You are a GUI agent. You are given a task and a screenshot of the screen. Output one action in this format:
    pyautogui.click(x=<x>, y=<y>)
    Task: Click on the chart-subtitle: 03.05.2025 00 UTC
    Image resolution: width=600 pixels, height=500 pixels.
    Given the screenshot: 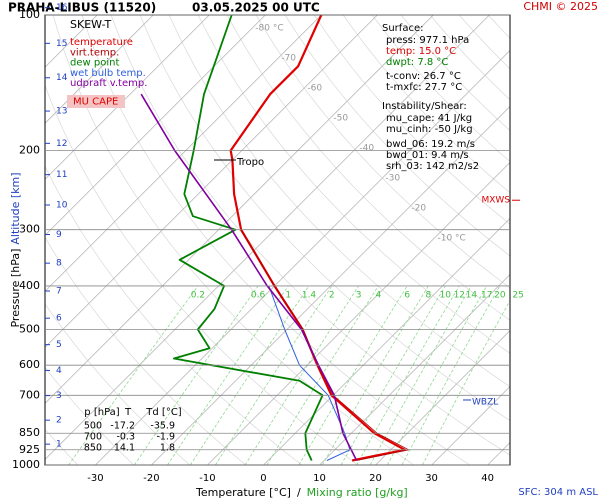 What is the action you would take?
    pyautogui.click(x=256, y=8)
    